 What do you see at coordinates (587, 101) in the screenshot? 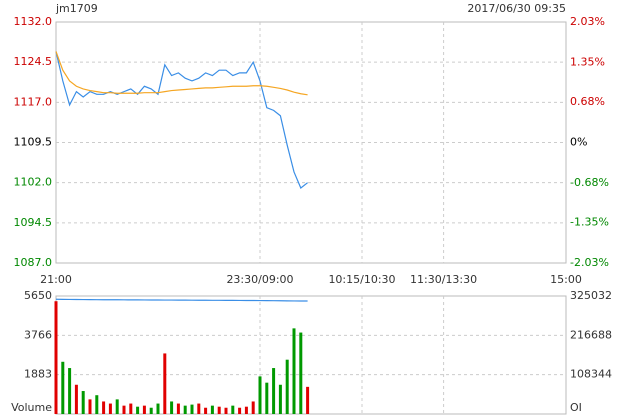
I see `y2-tick-label: 0.68%` at bounding box center [587, 101].